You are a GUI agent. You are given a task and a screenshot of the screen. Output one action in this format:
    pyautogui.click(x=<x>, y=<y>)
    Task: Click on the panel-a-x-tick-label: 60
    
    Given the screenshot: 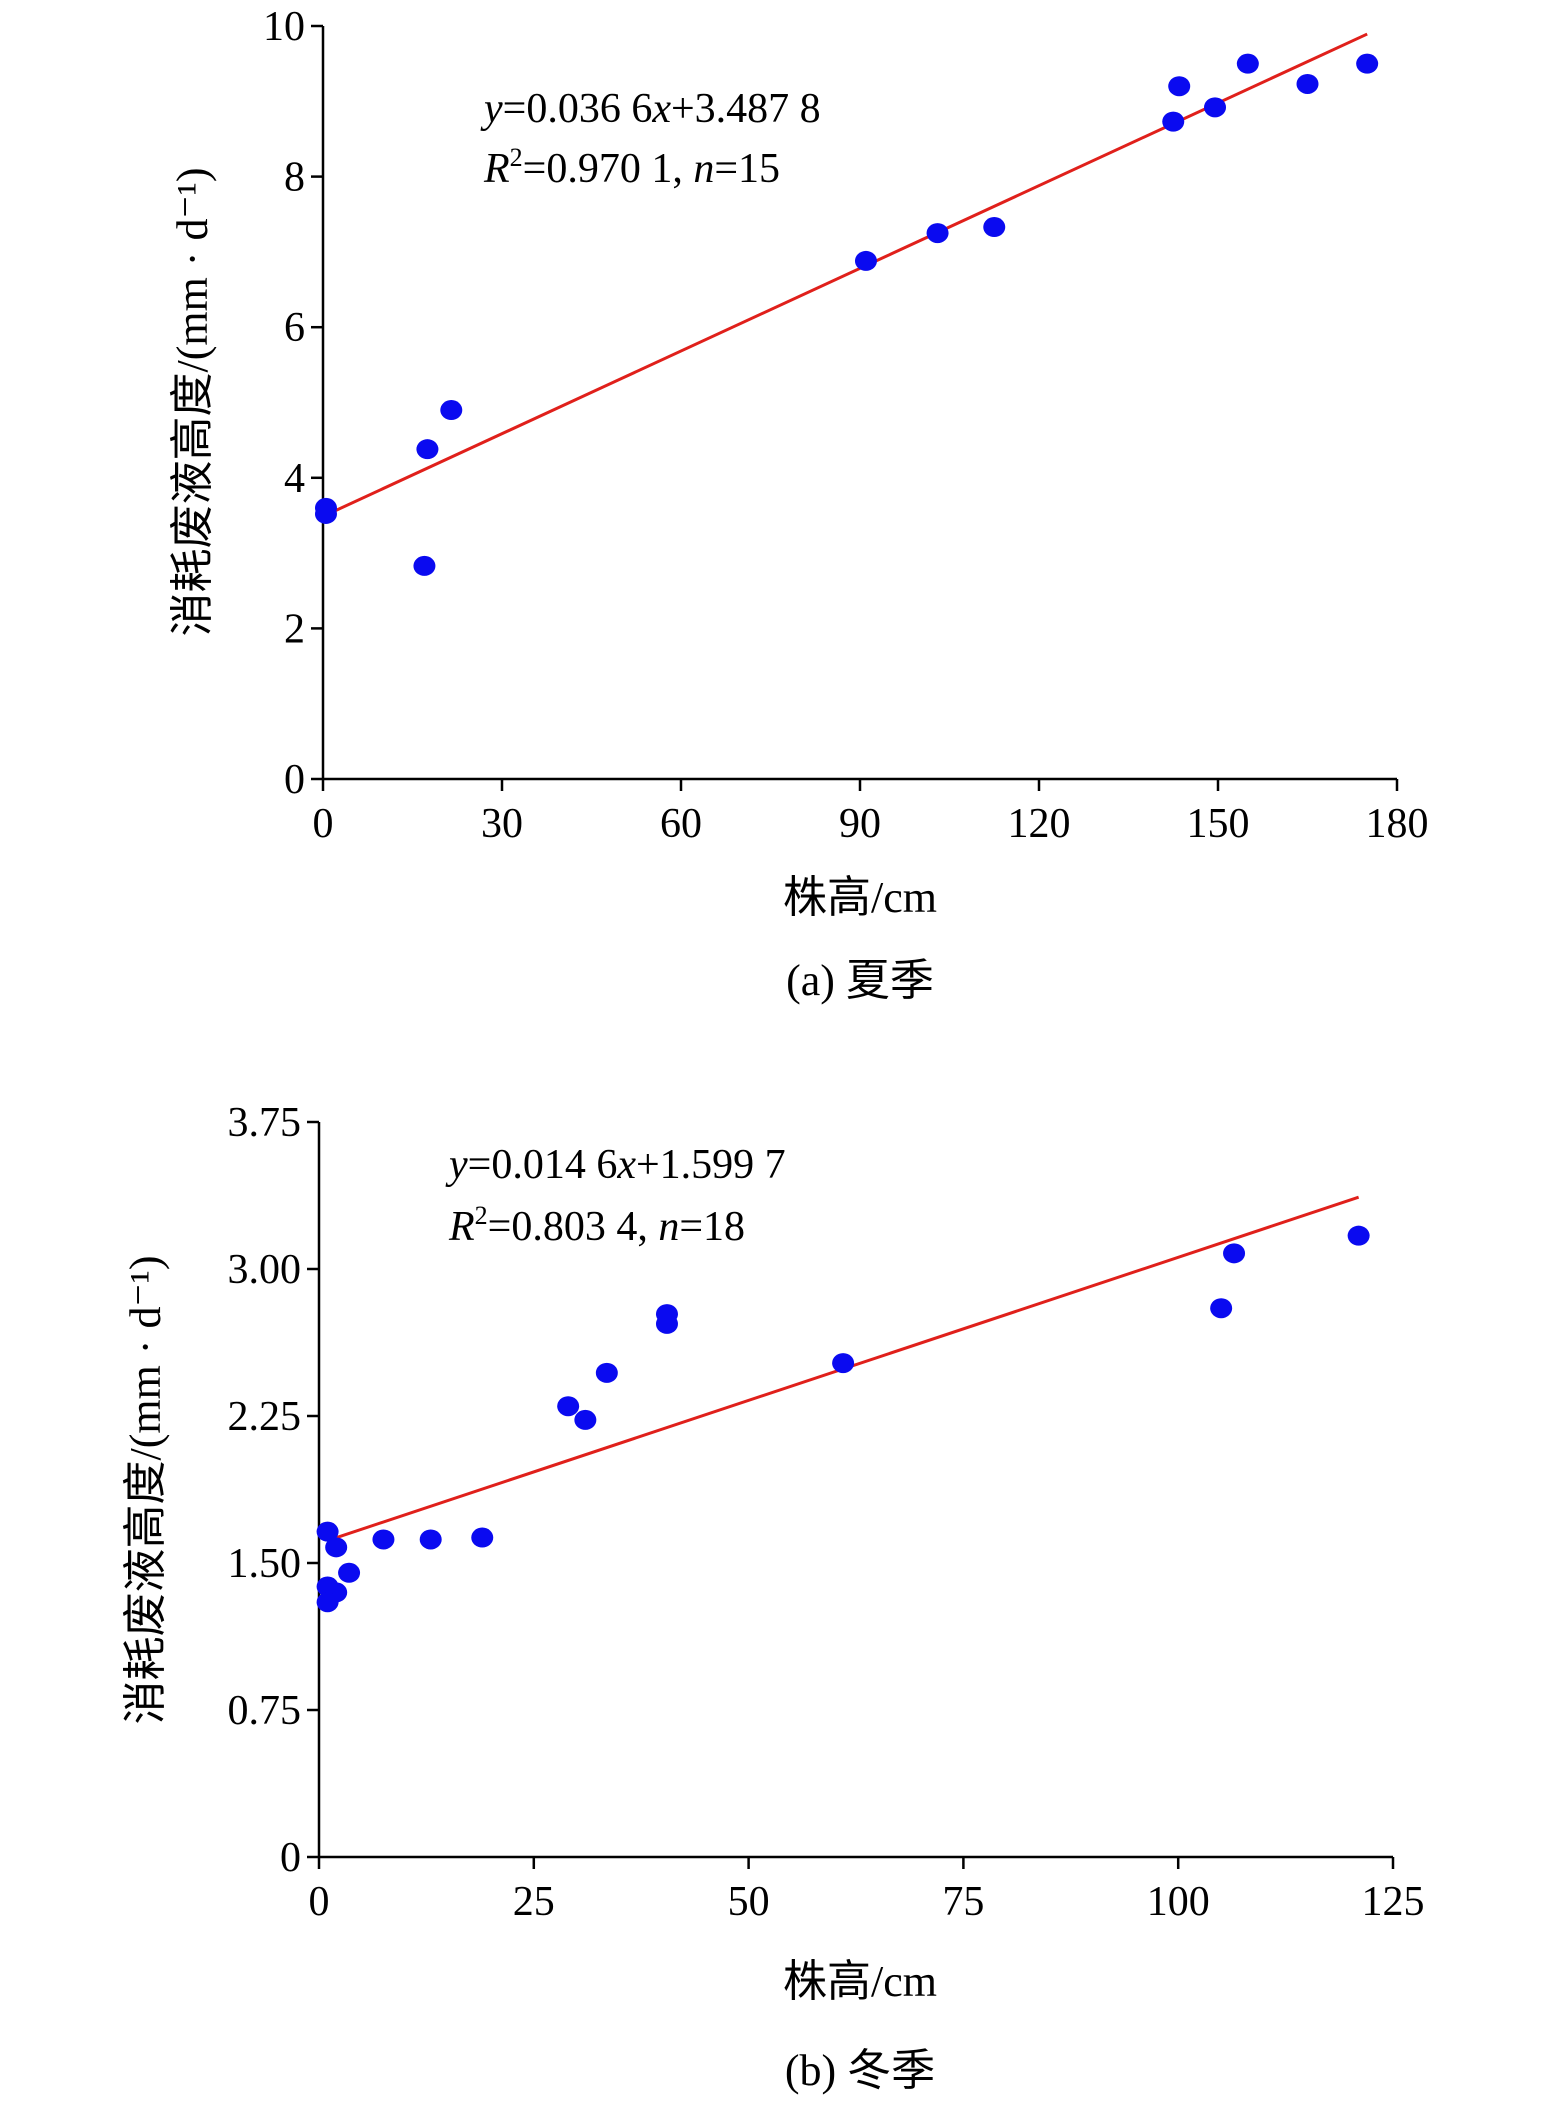 What is the action you would take?
    pyautogui.click(x=681, y=824)
    